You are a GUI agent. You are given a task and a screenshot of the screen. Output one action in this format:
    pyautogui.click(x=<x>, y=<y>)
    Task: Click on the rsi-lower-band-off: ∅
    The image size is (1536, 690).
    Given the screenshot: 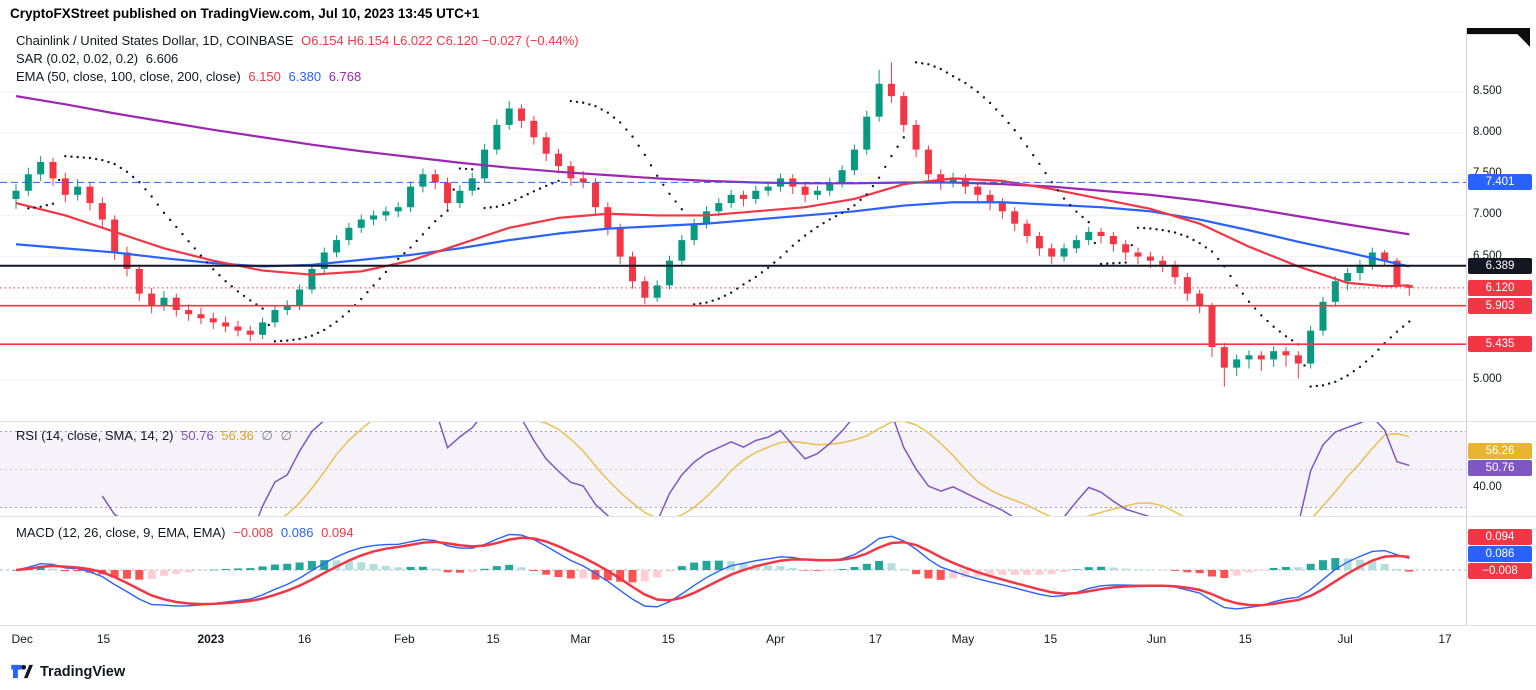 What is the action you would take?
    pyautogui.click(x=286, y=435)
    